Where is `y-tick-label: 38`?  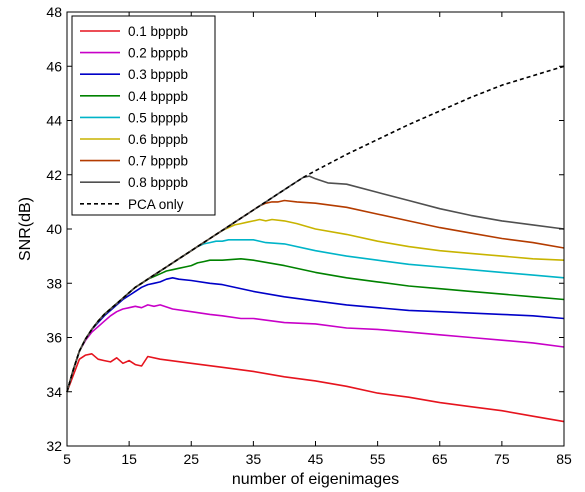
y-tick-label: 38 is located at coordinates (54, 283).